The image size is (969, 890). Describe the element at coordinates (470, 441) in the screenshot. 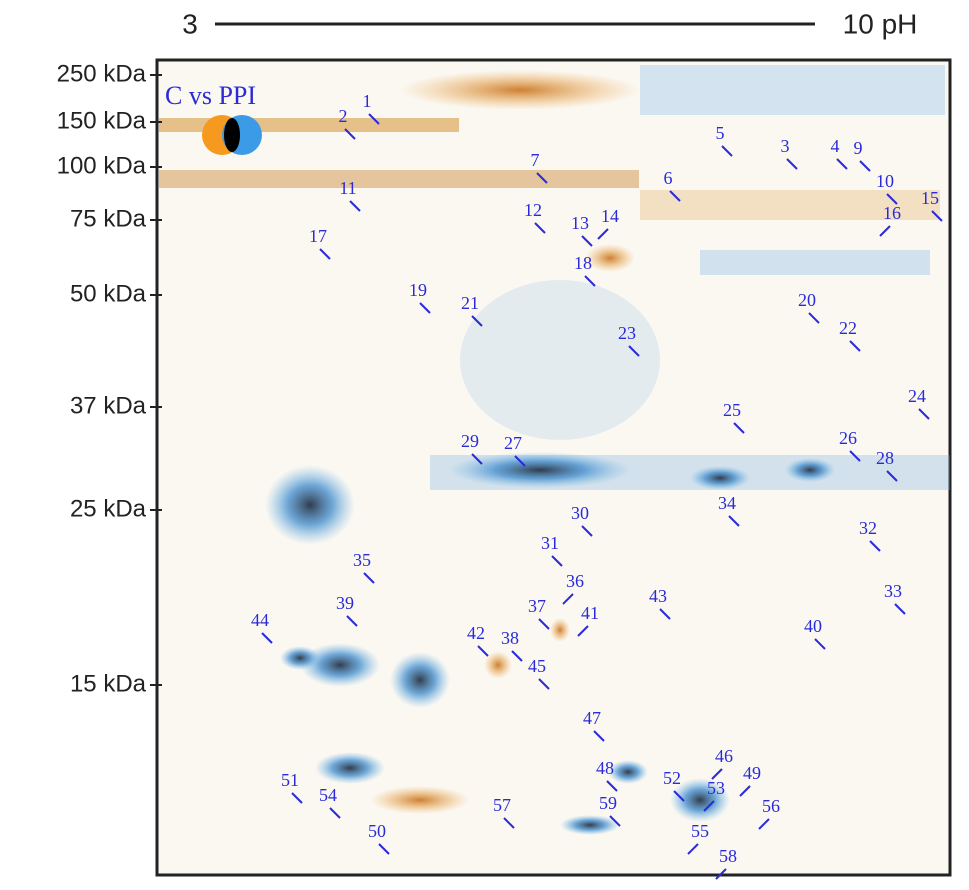

I see `spot-label: 29` at that location.